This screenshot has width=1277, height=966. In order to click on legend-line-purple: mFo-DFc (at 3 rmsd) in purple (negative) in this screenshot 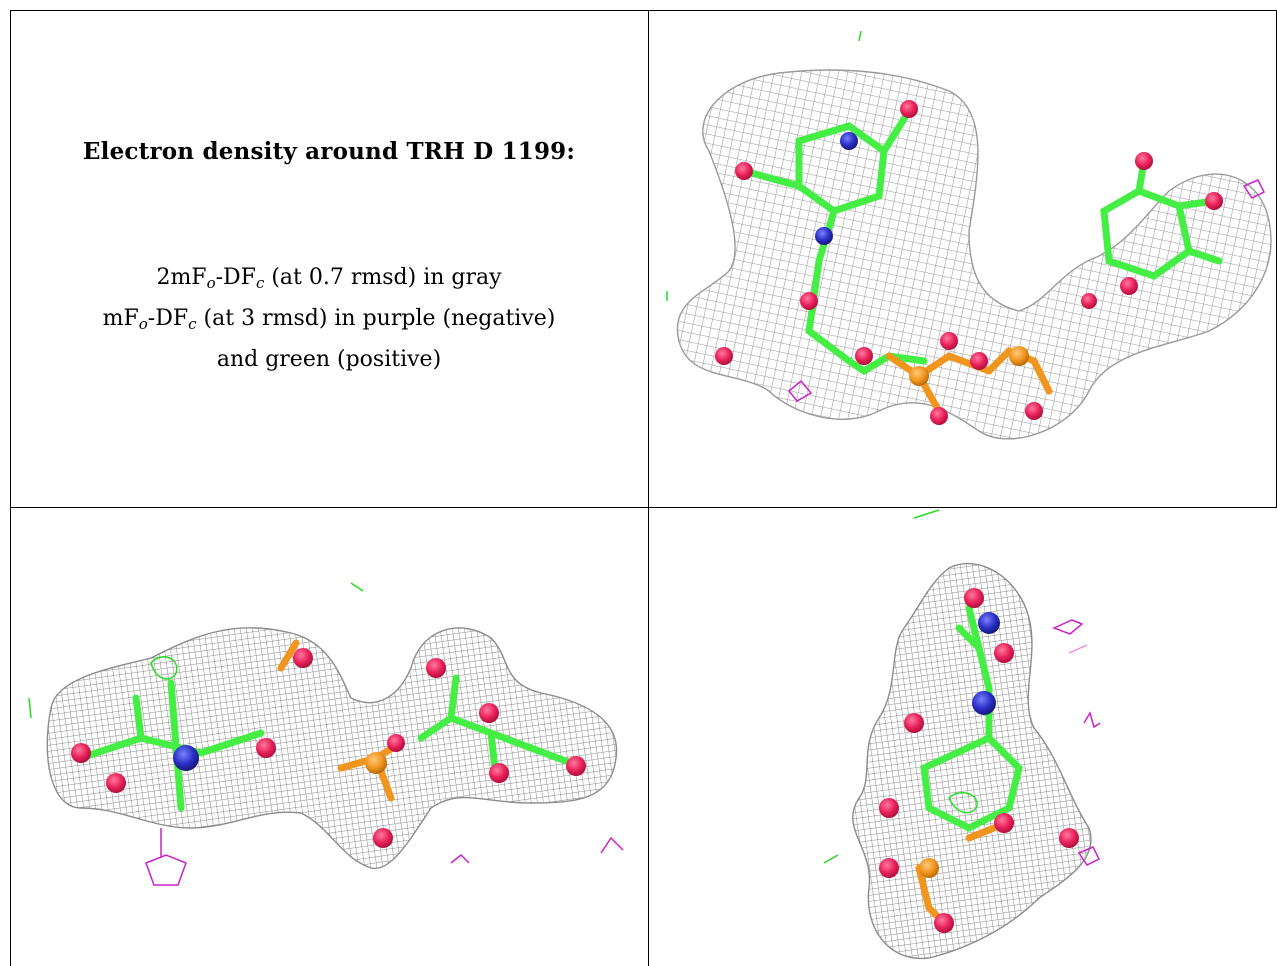, I will do `click(329, 319)`.